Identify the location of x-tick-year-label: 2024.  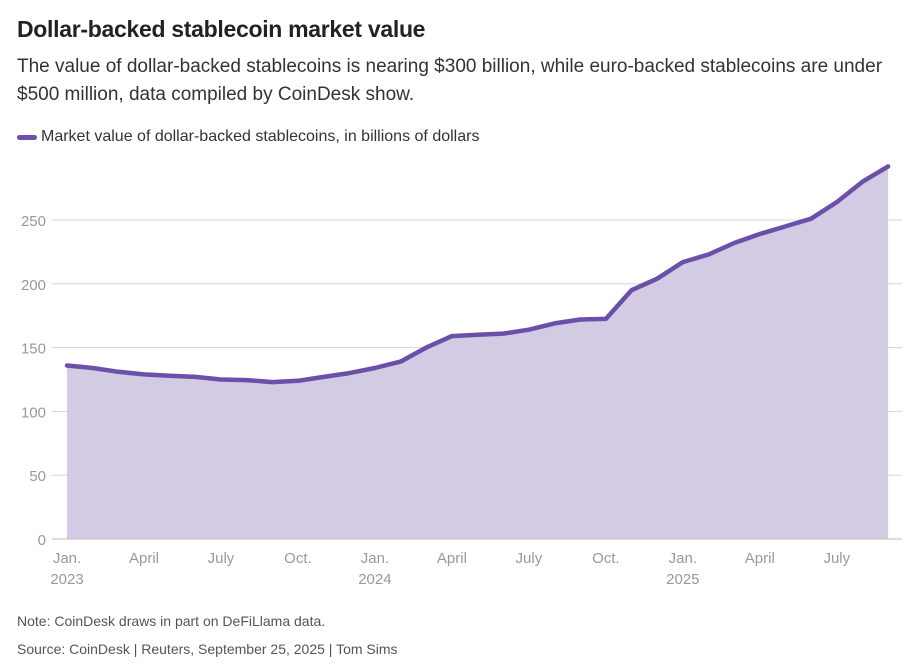
(374, 579).